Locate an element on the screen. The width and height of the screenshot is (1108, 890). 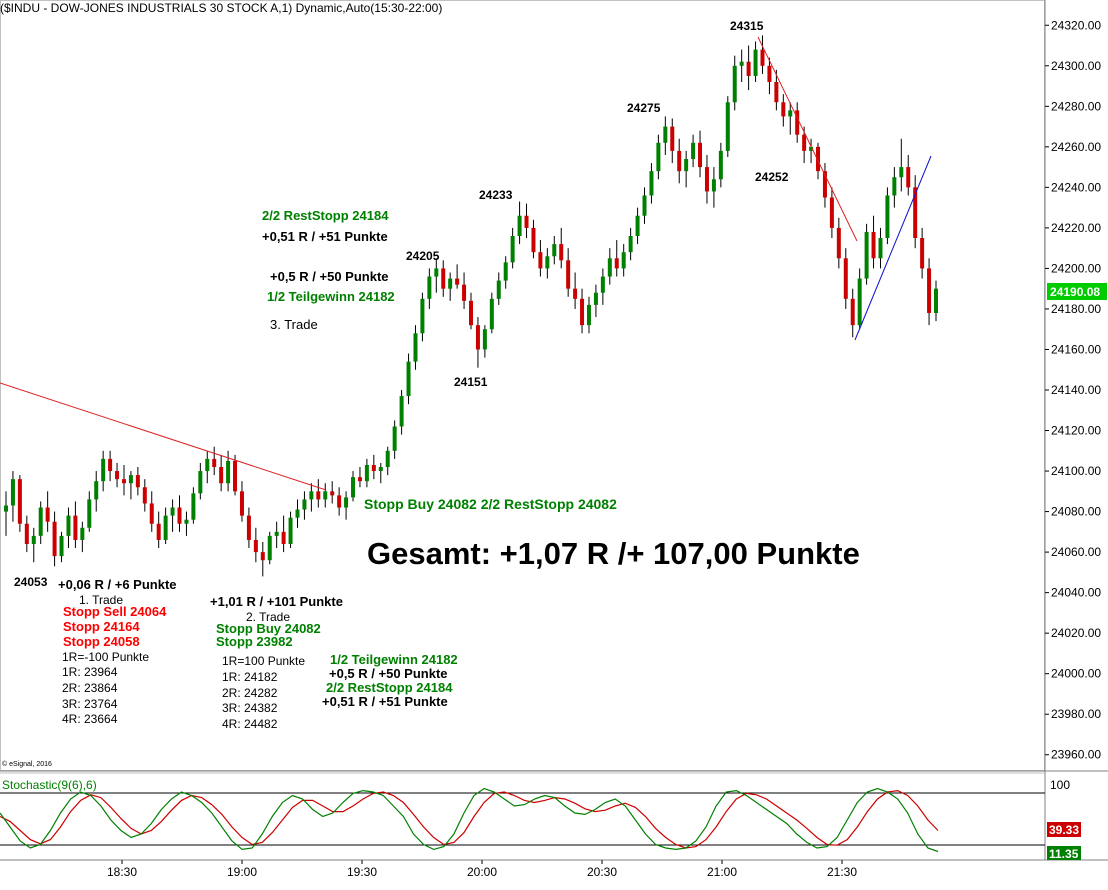
price-label-high: 24315 is located at coordinates (747, 26).